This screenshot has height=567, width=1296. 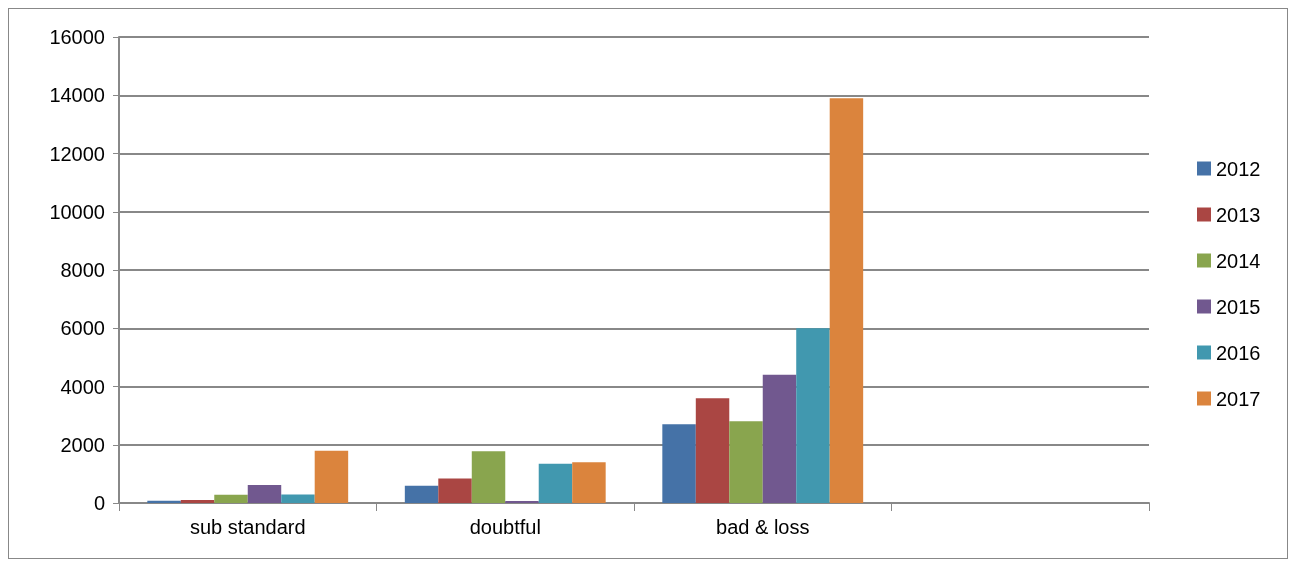 What do you see at coordinates (1238, 352) in the screenshot?
I see `legend-label: 2016` at bounding box center [1238, 352].